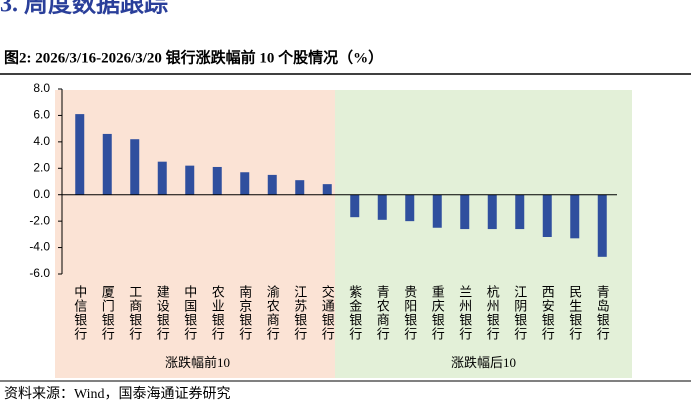 The image size is (691, 409). What do you see at coordinates (189, 313) in the screenshot?
I see `x-tick-label: 中国银行` at bounding box center [189, 313].